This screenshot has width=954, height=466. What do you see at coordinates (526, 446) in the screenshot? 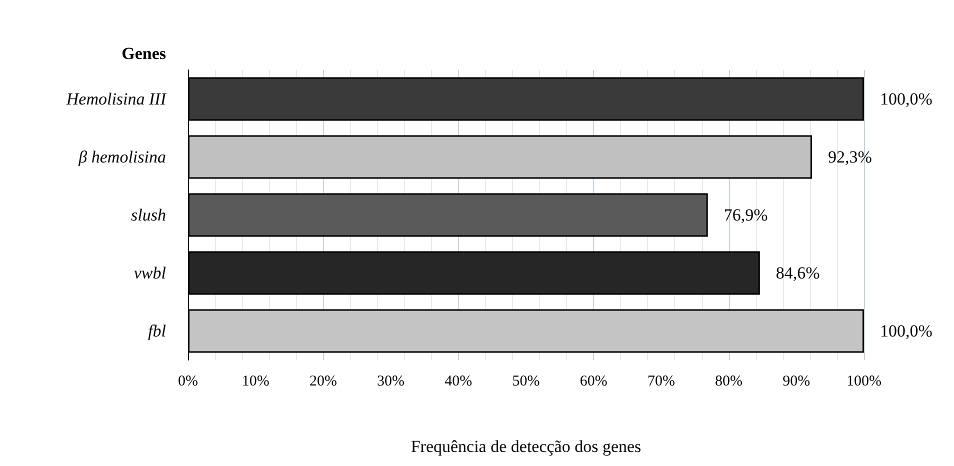
I see `x-axis-title: Frequência de detecção dos genes` at bounding box center [526, 446].